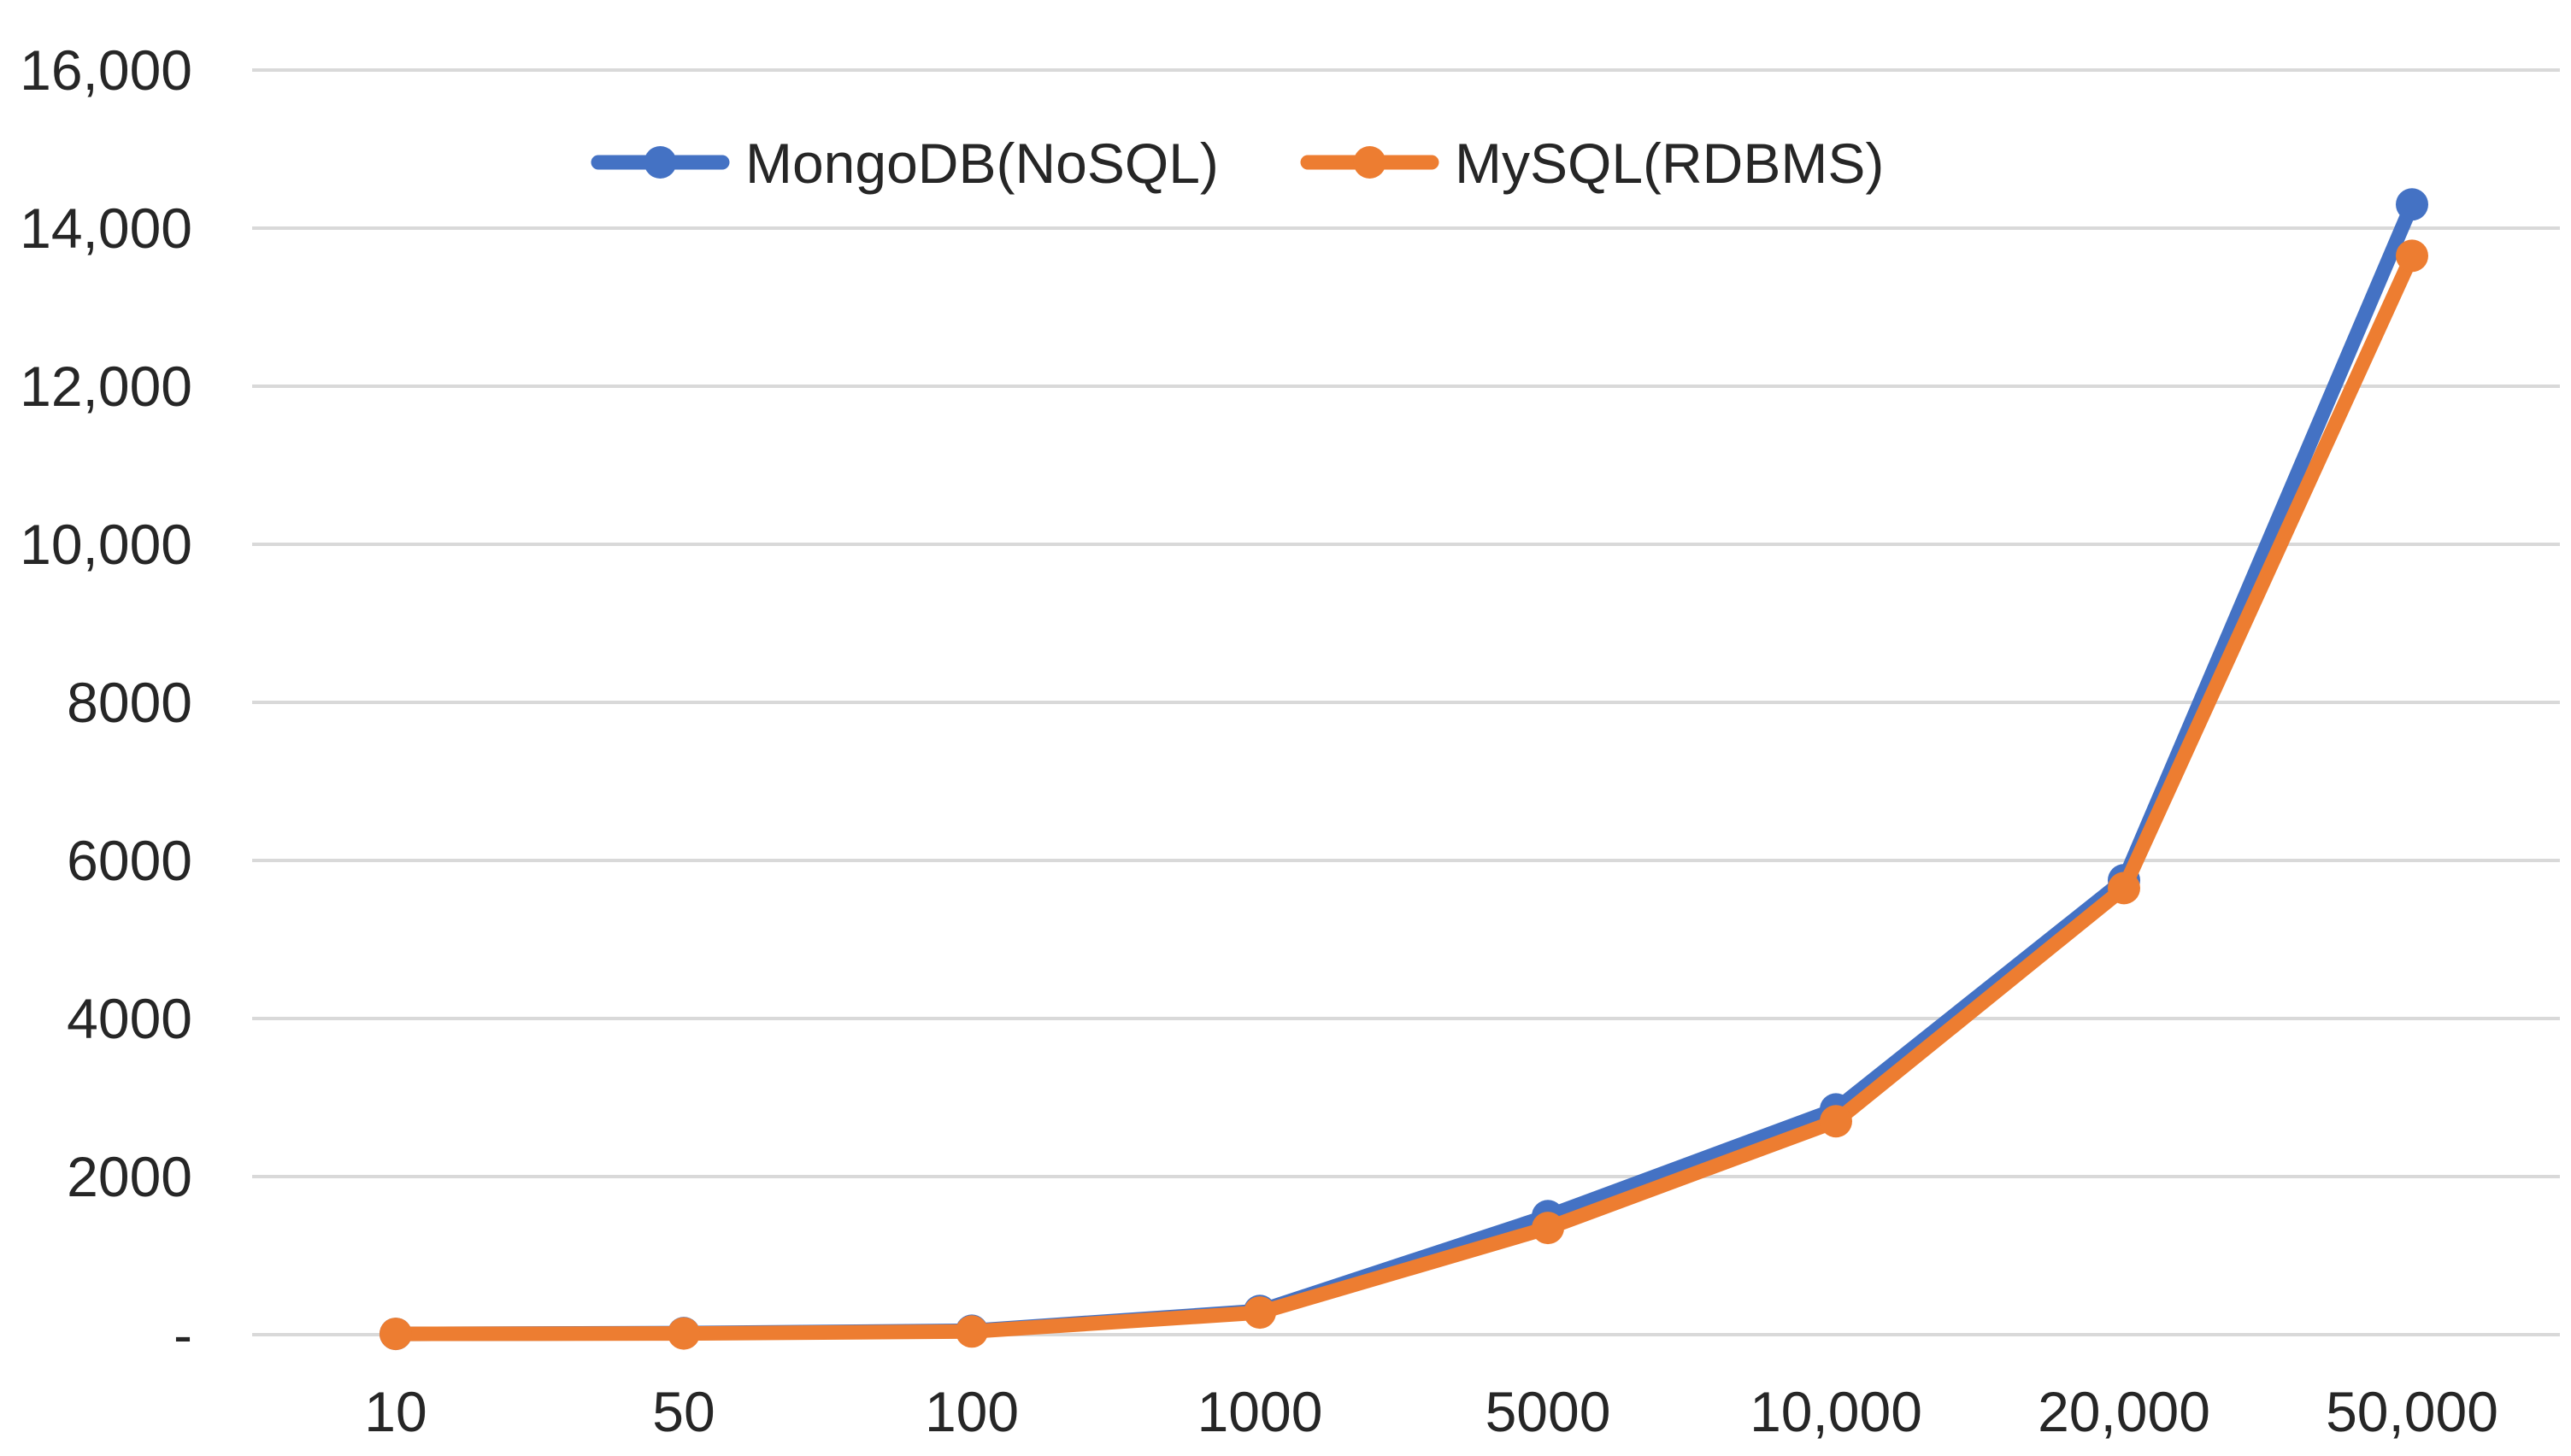 The width and height of the screenshot is (2571, 1456). I want to click on legend-item-mongodb: MongoDB(NoSQL), so click(905, 163).